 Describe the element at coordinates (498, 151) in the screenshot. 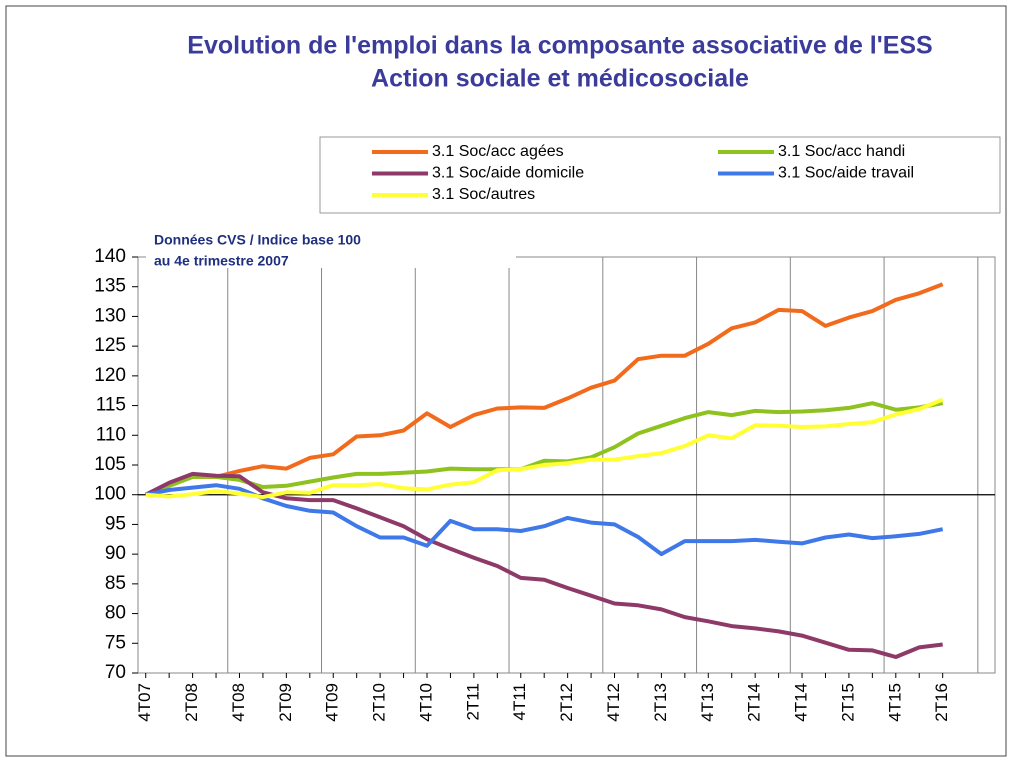

I see `legend-label: 3.1 Soc/acc agées` at that location.